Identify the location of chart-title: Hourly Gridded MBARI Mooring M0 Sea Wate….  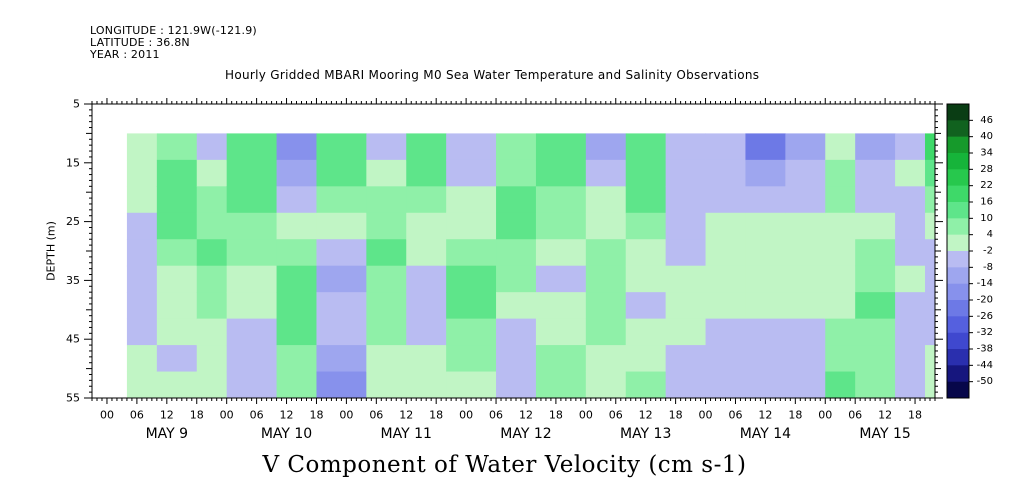
(492, 75).